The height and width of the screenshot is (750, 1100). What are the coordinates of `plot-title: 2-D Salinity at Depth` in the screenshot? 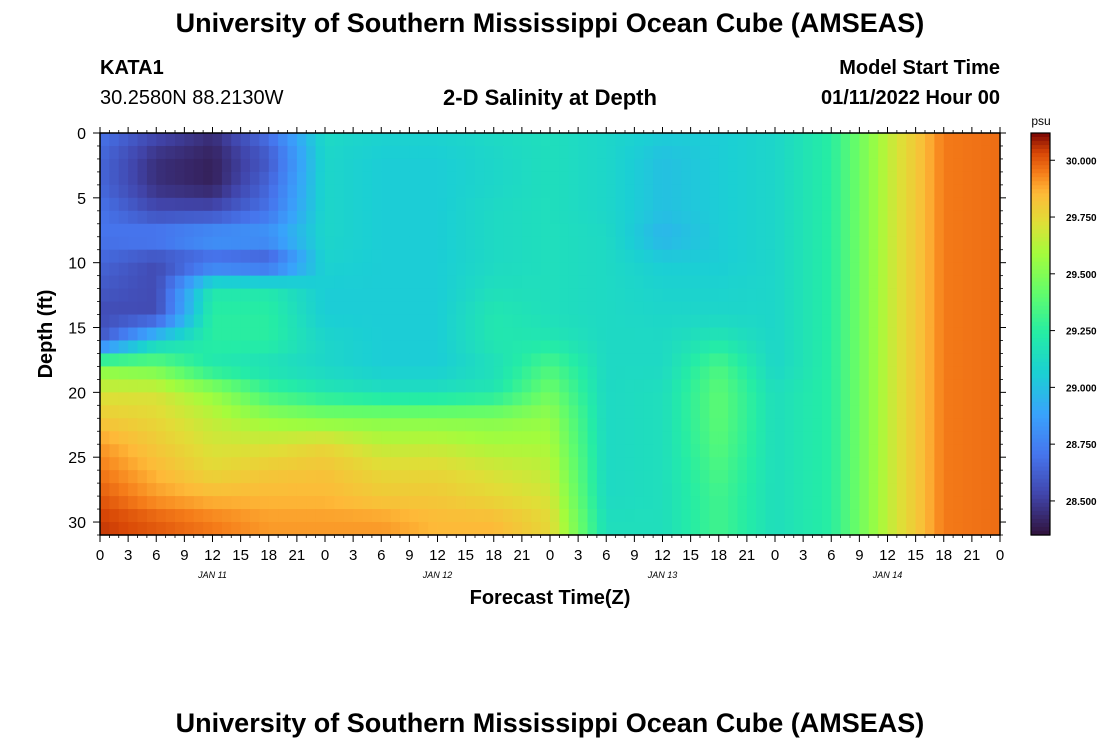 It's located at (550, 97).